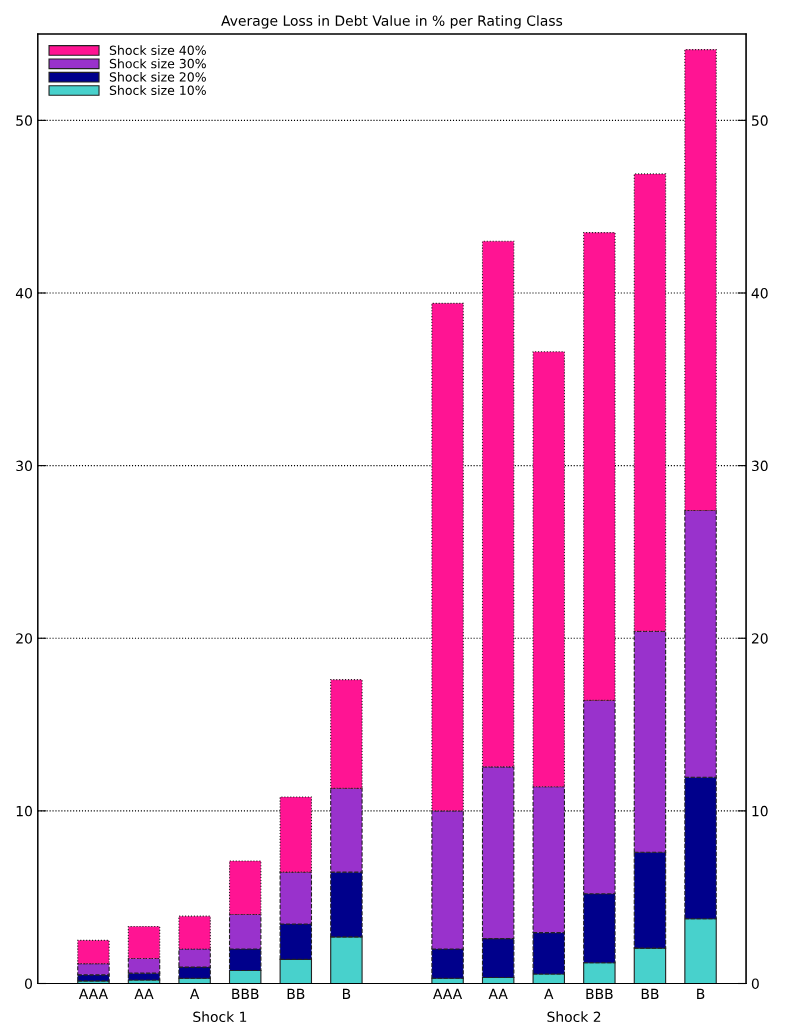 The image size is (787, 1032). What do you see at coordinates (24, 811) in the screenshot?
I see `y-tick-label: 10` at bounding box center [24, 811].